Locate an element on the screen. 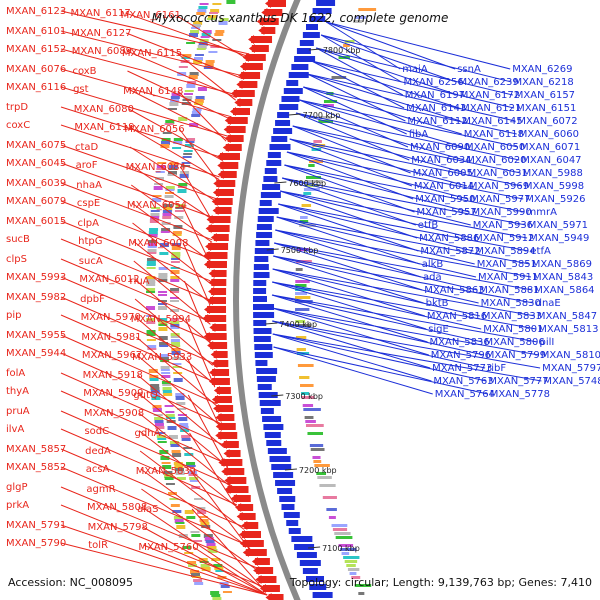  forward-gene-label: glgP is located at coordinates (17, 487).